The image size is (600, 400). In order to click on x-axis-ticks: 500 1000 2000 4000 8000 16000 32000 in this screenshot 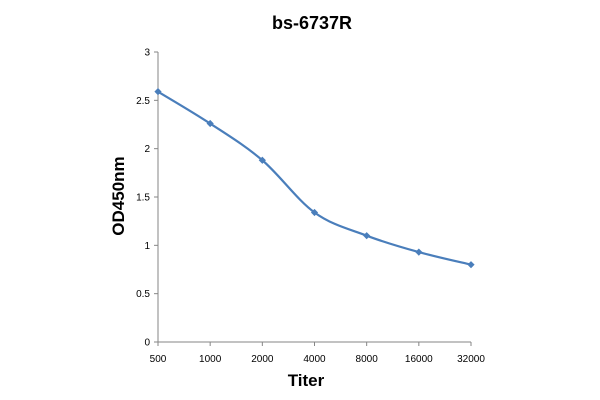, I will do `click(317, 353)`.